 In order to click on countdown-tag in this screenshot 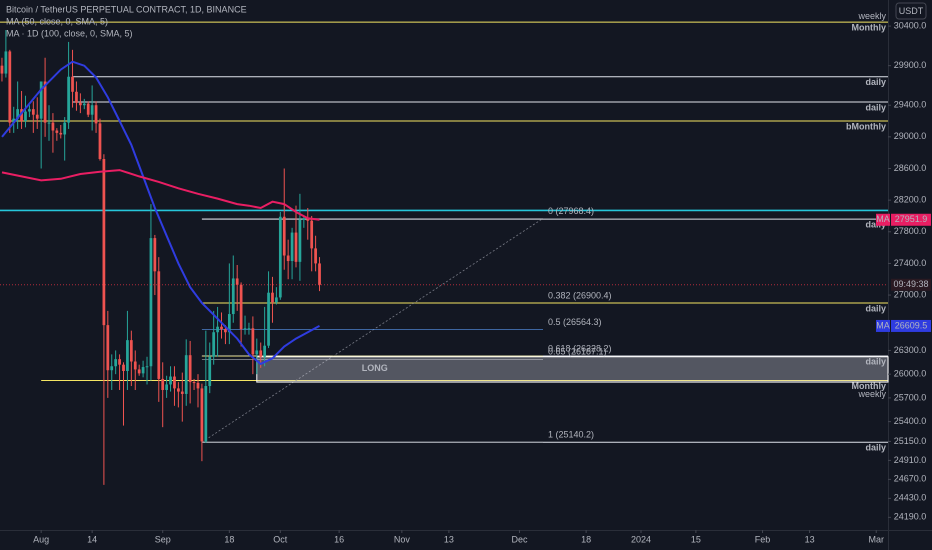, I will do `click(911, 284)`.